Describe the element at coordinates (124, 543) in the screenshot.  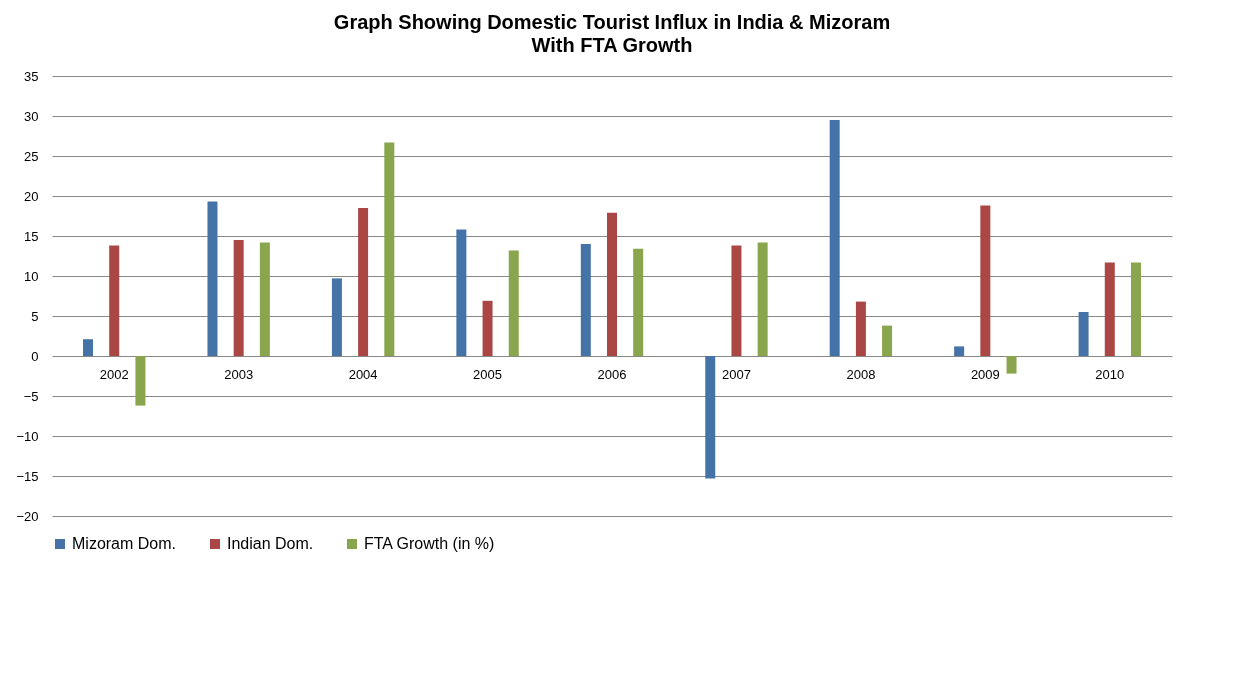
I see `legend-label: Mizoram Dom.` at that location.